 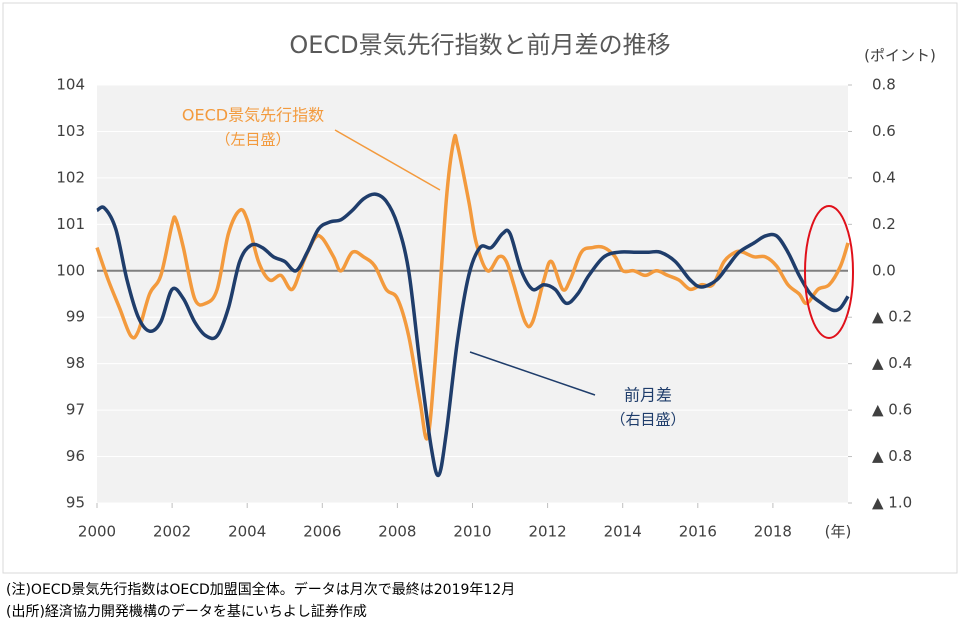 What do you see at coordinates (75, 503) in the screenshot?
I see `y-tick-label: 95` at bounding box center [75, 503].